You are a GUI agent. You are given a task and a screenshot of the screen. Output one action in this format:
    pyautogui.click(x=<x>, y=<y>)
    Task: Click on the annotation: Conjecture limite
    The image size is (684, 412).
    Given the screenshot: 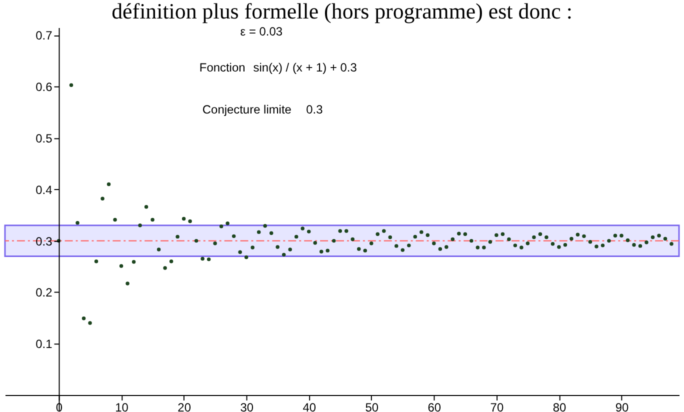 What is the action you would take?
    pyautogui.click(x=247, y=109)
    